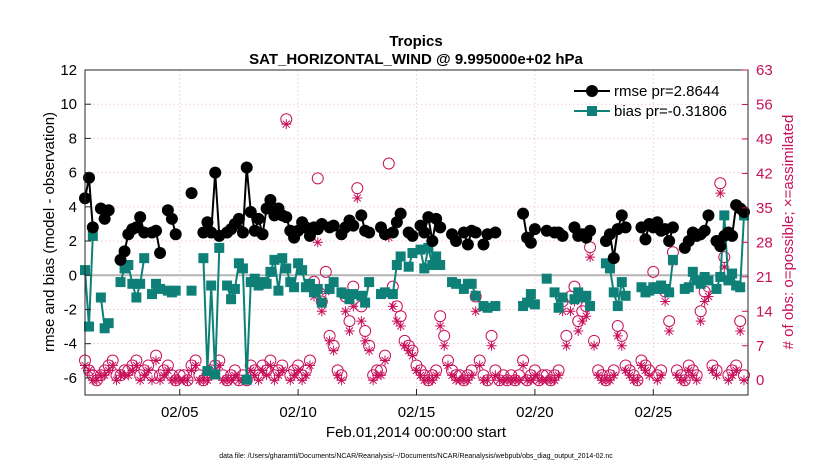  I want to click on x-axis-label: Feb.01,2014 00:00:00 start, so click(416, 432).